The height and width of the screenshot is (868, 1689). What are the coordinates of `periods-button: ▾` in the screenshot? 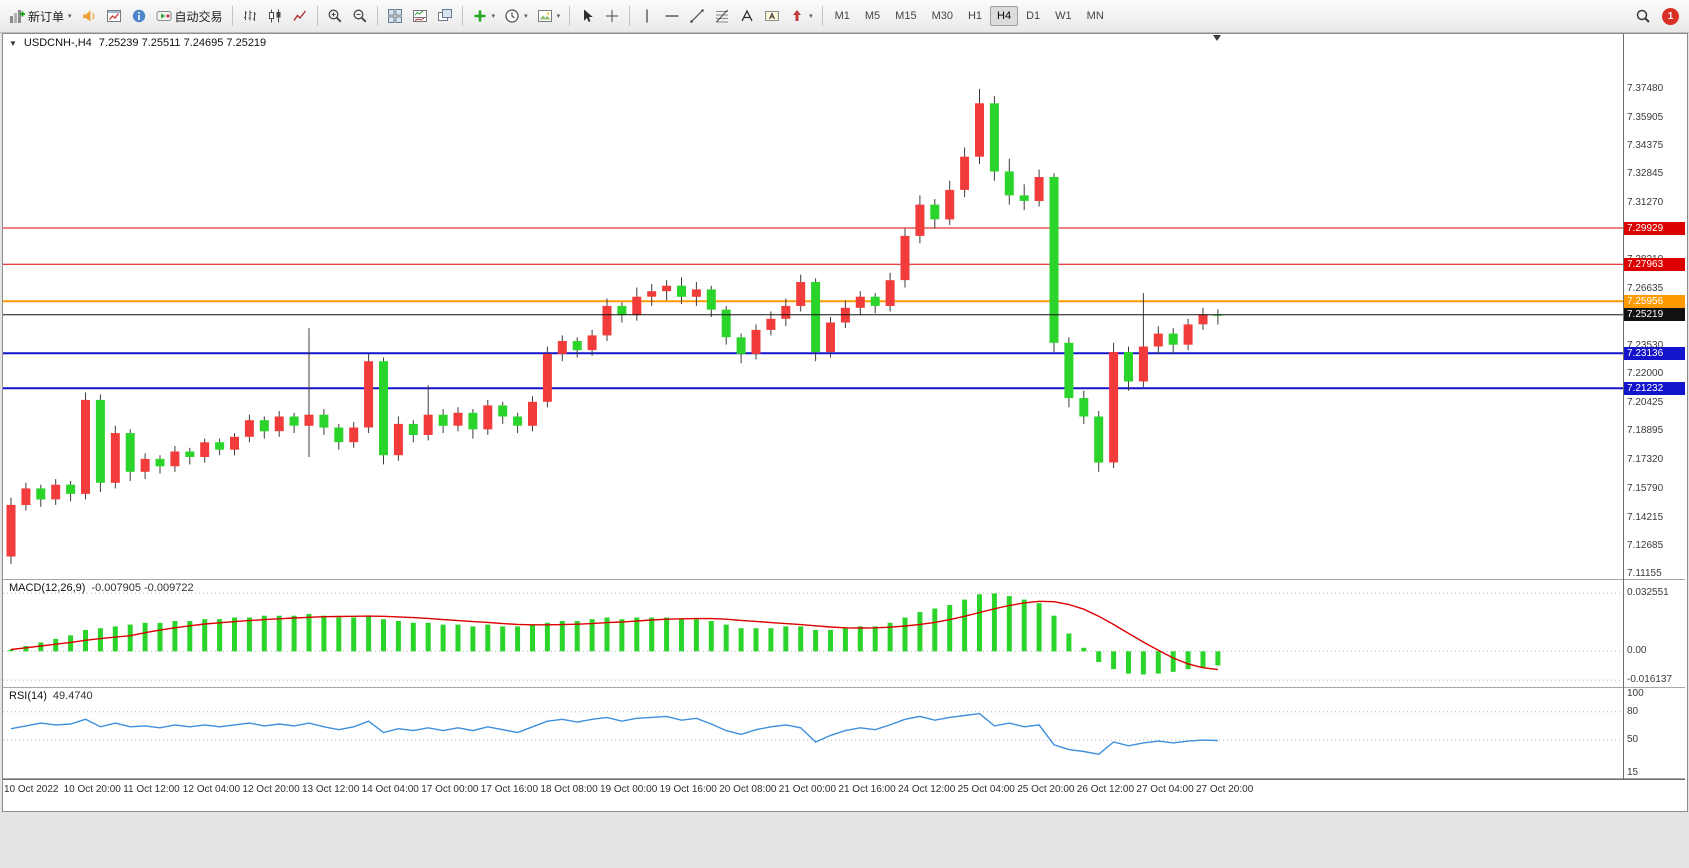 It's located at (516, 16).